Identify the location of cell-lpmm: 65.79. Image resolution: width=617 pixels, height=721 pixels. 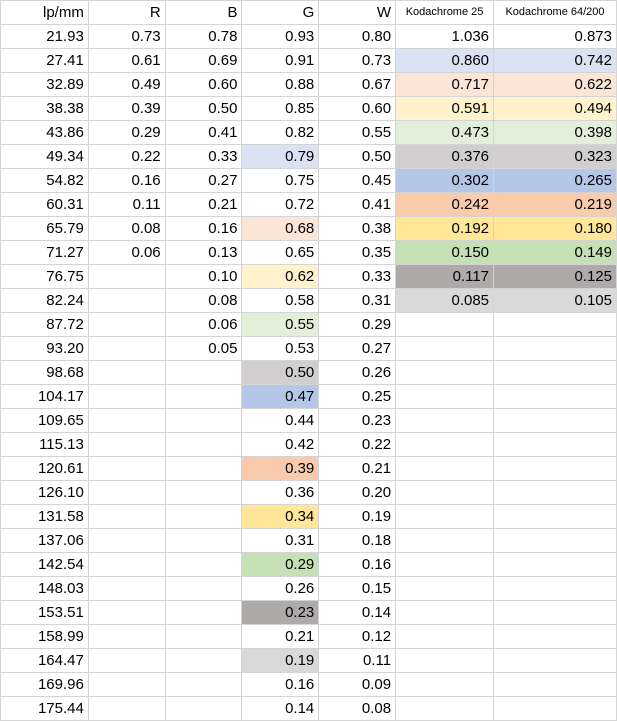
(44, 228).